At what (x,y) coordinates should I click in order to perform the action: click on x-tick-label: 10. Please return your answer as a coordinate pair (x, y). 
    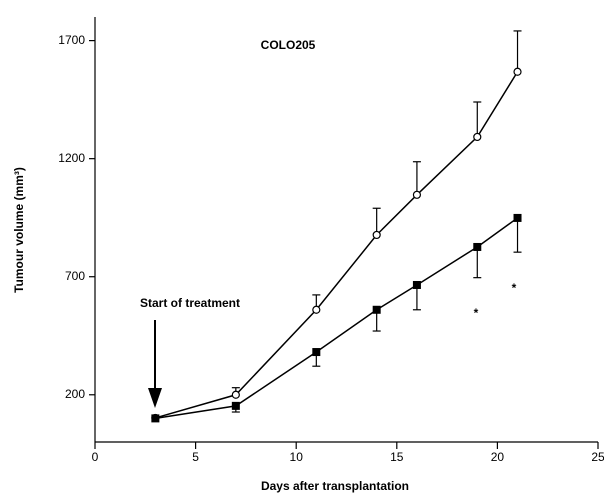
    Looking at the image, I should click on (297, 457).